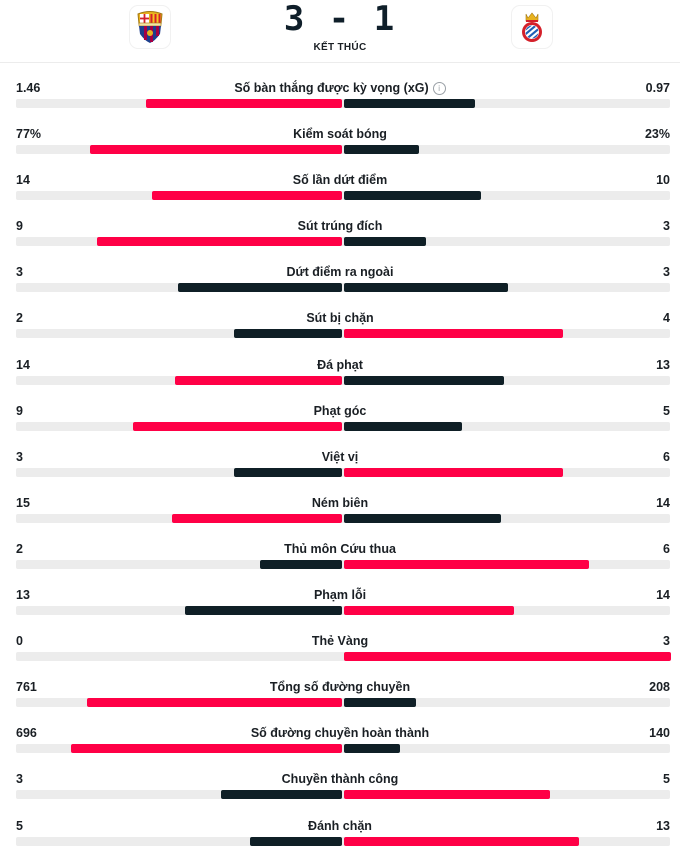  I want to click on stat-row: 5 Đánh chặn 13, so click(340, 825).